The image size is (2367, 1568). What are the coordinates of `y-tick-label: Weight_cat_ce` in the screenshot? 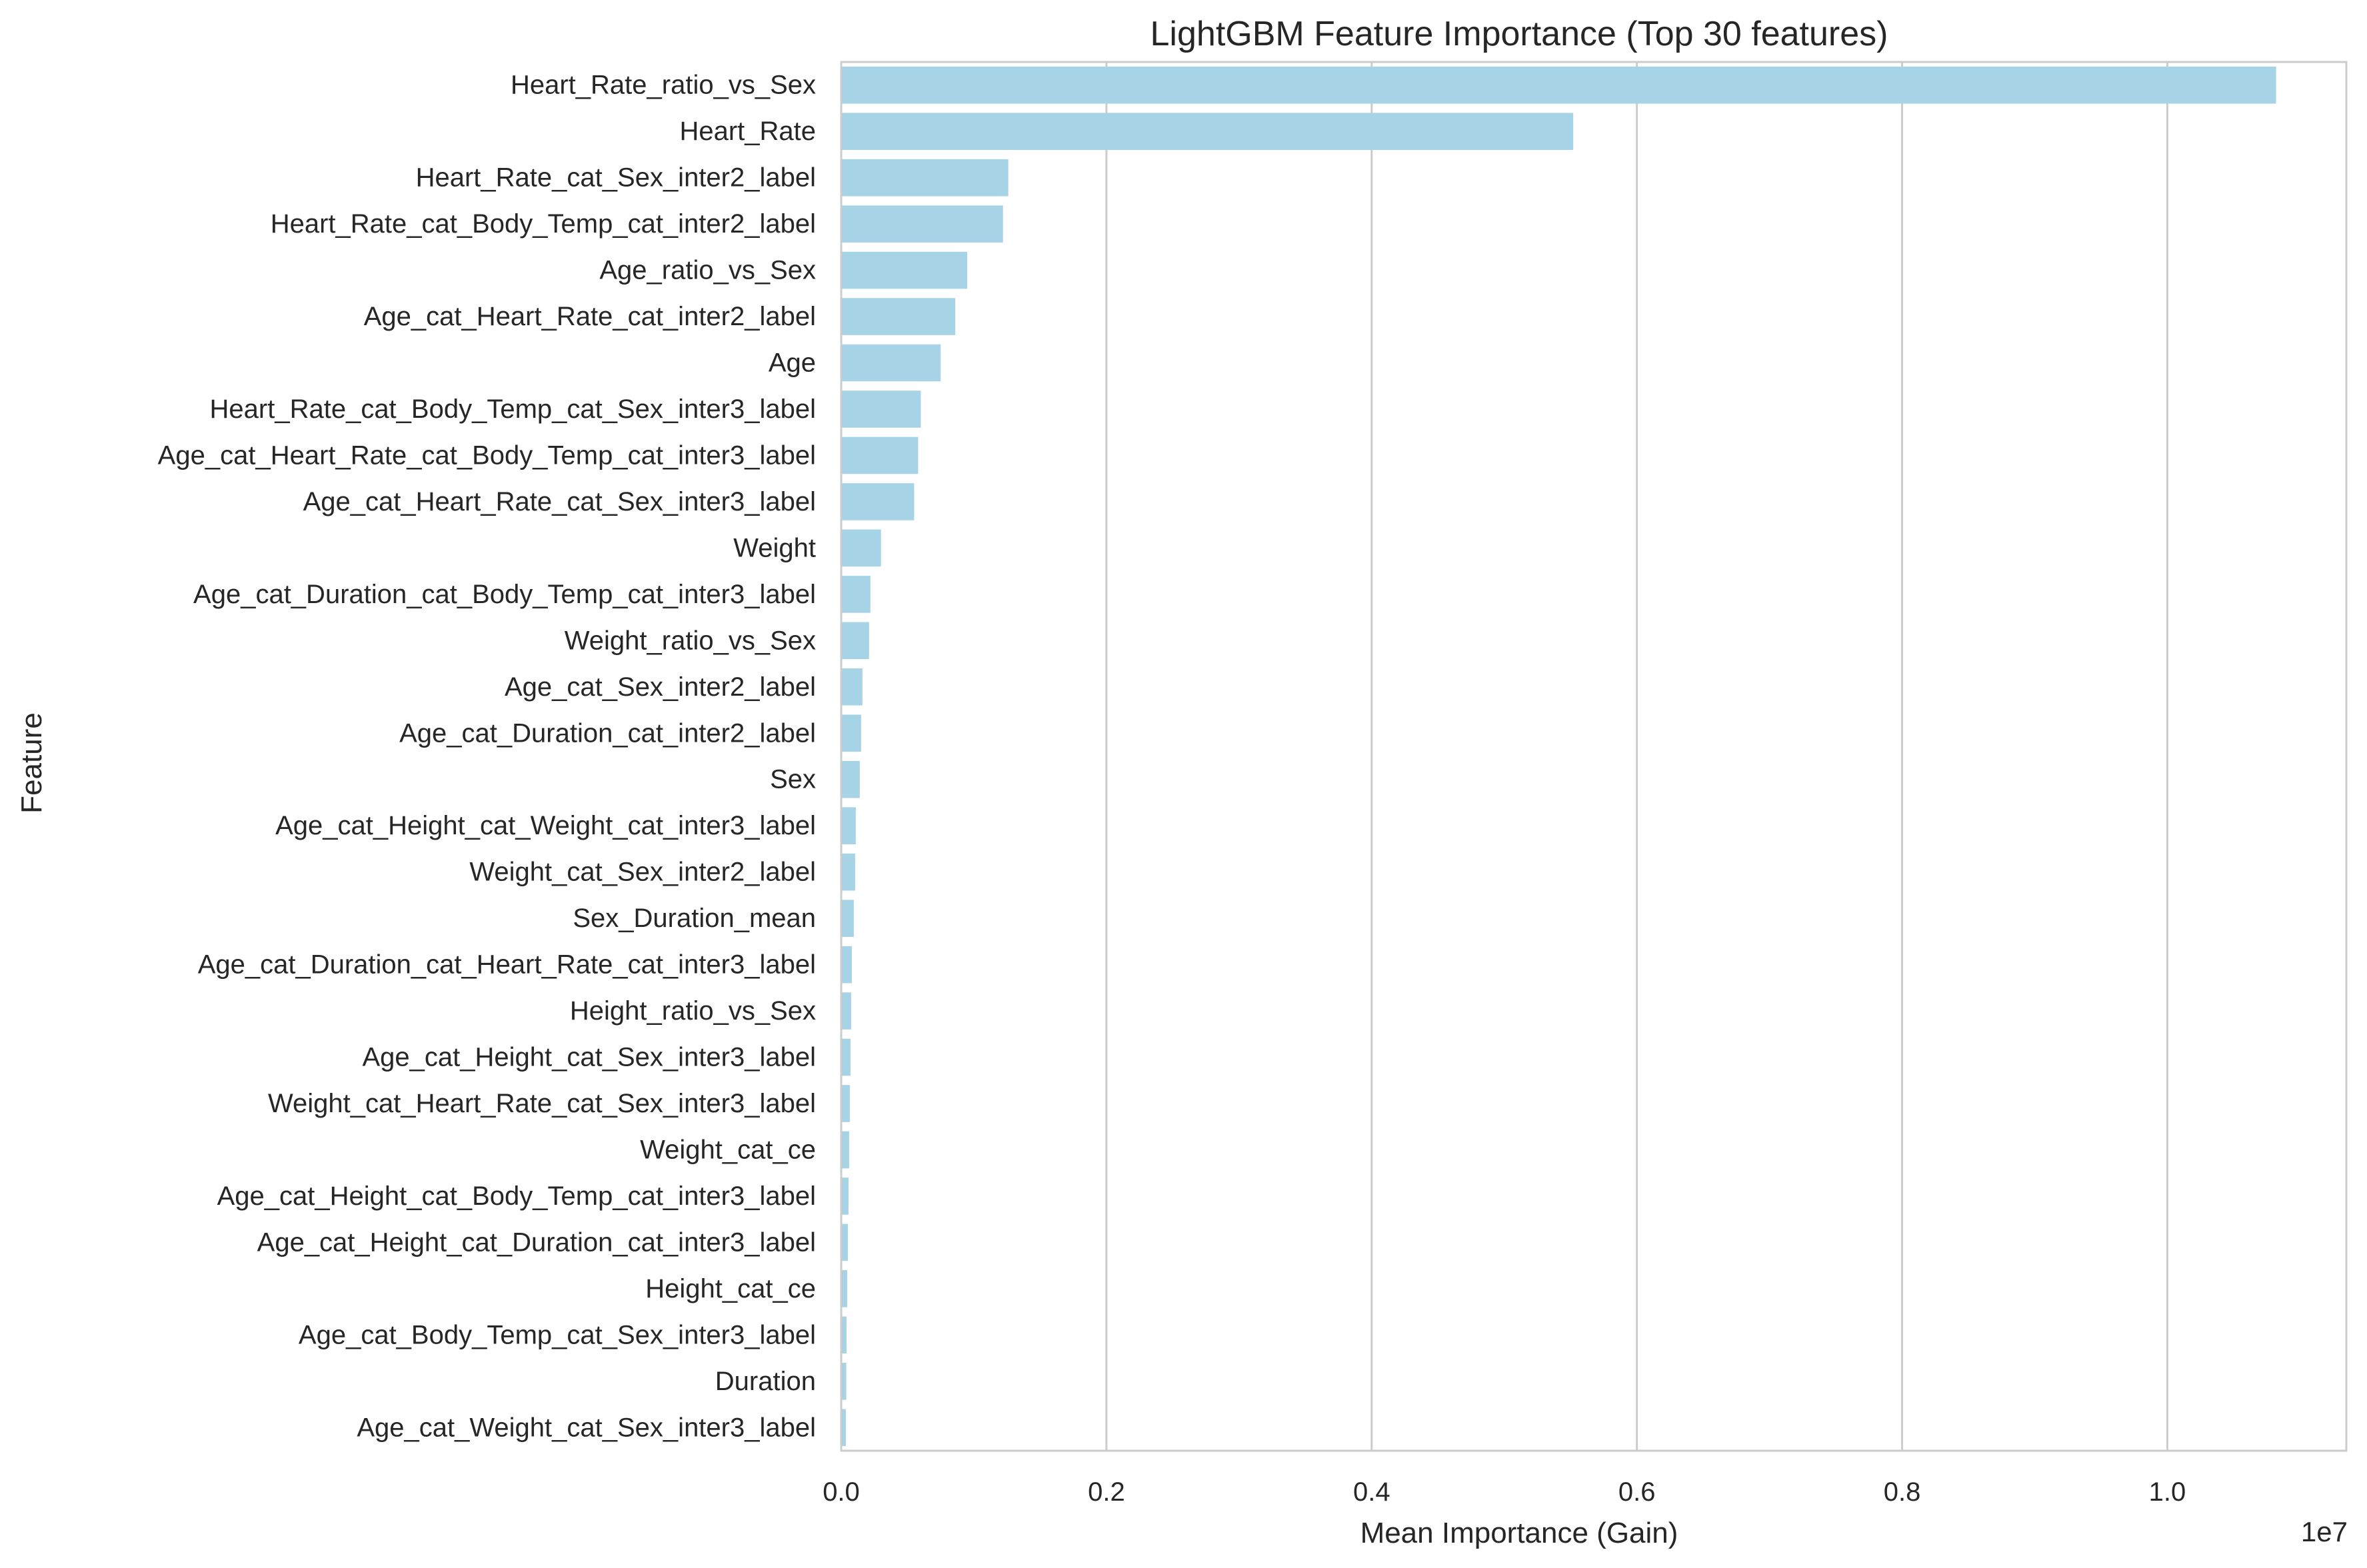 It's located at (728, 1149).